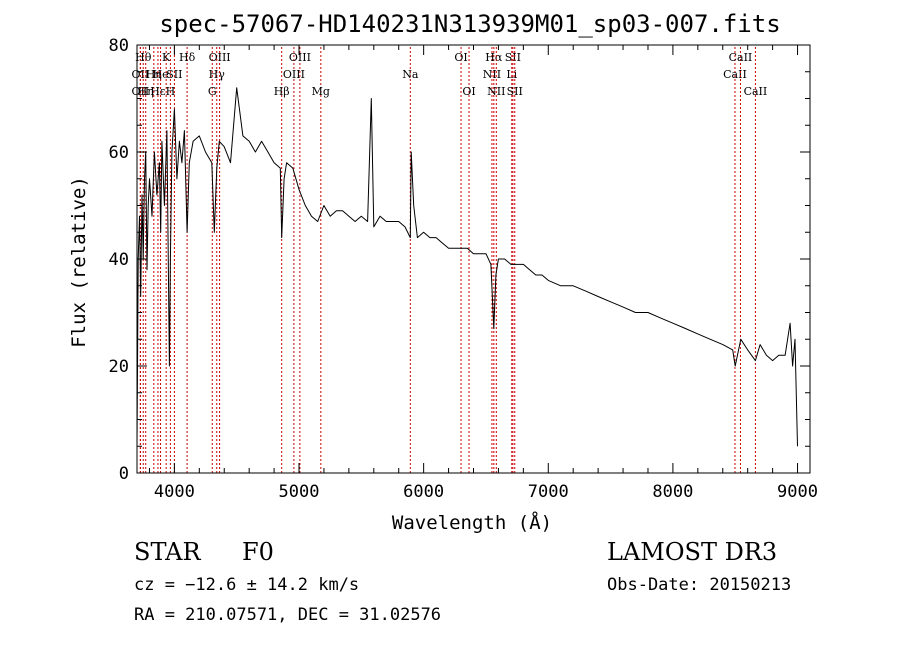  I want to click on line-marker-label: He, so click(161, 74).